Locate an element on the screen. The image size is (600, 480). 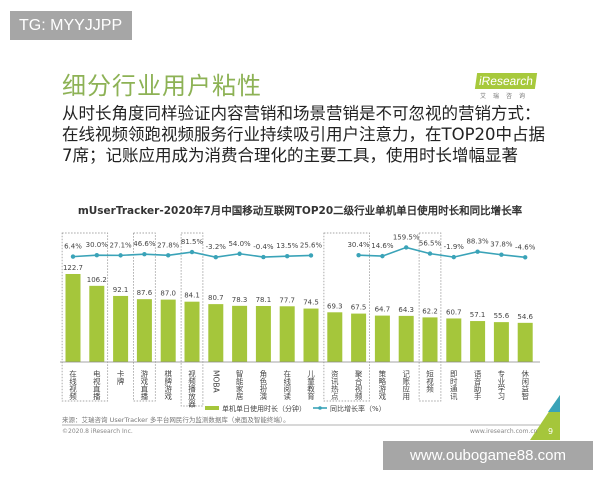
category-label: 语音助手 is located at coordinates (477, 385).